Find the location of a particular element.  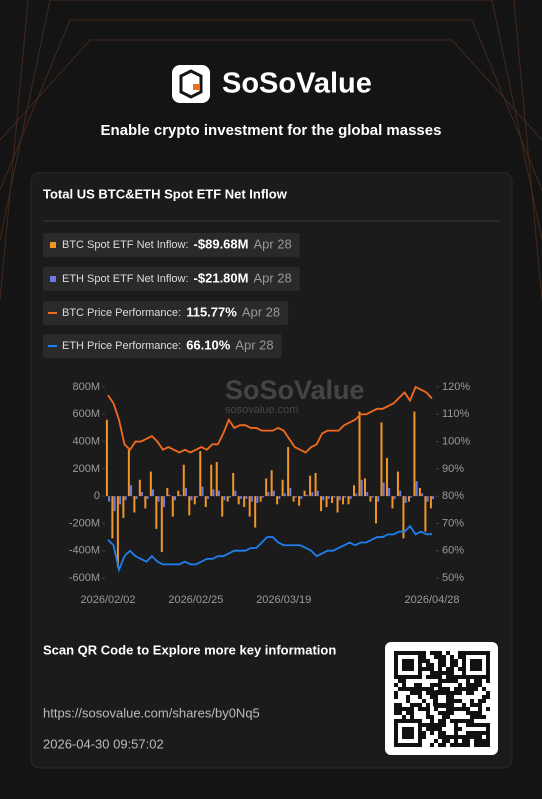

logo-icon is located at coordinates (191, 84).